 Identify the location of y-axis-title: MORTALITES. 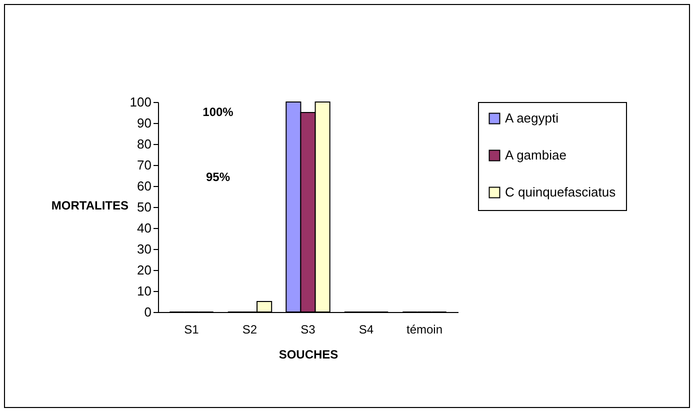
(89, 205).